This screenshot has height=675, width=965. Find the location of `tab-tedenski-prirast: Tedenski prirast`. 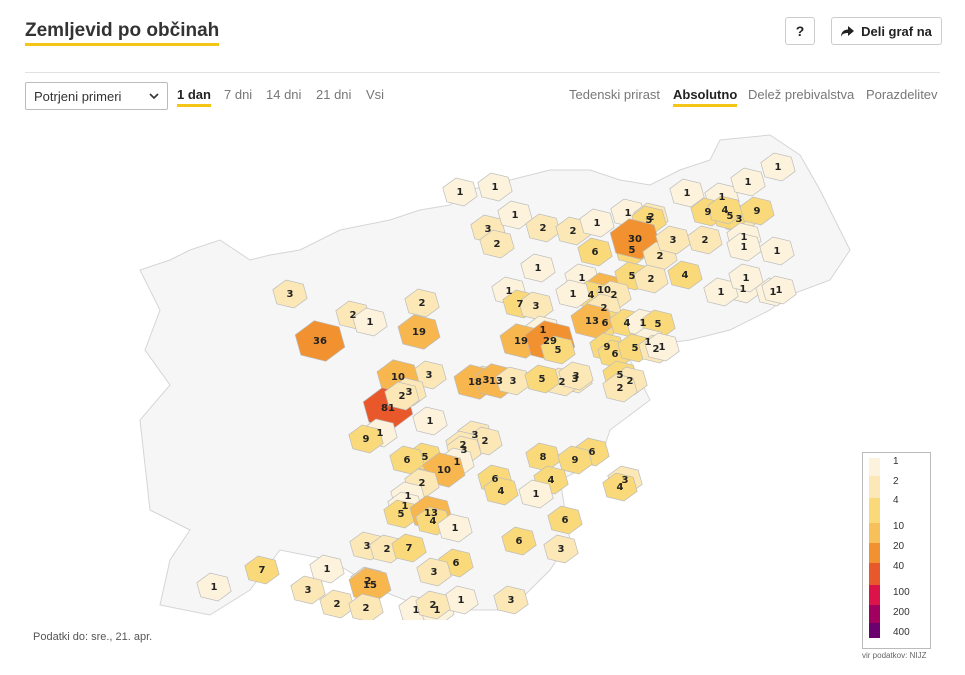

tab-tedenski-prirast: Tedenski prirast is located at coordinates (615, 94).